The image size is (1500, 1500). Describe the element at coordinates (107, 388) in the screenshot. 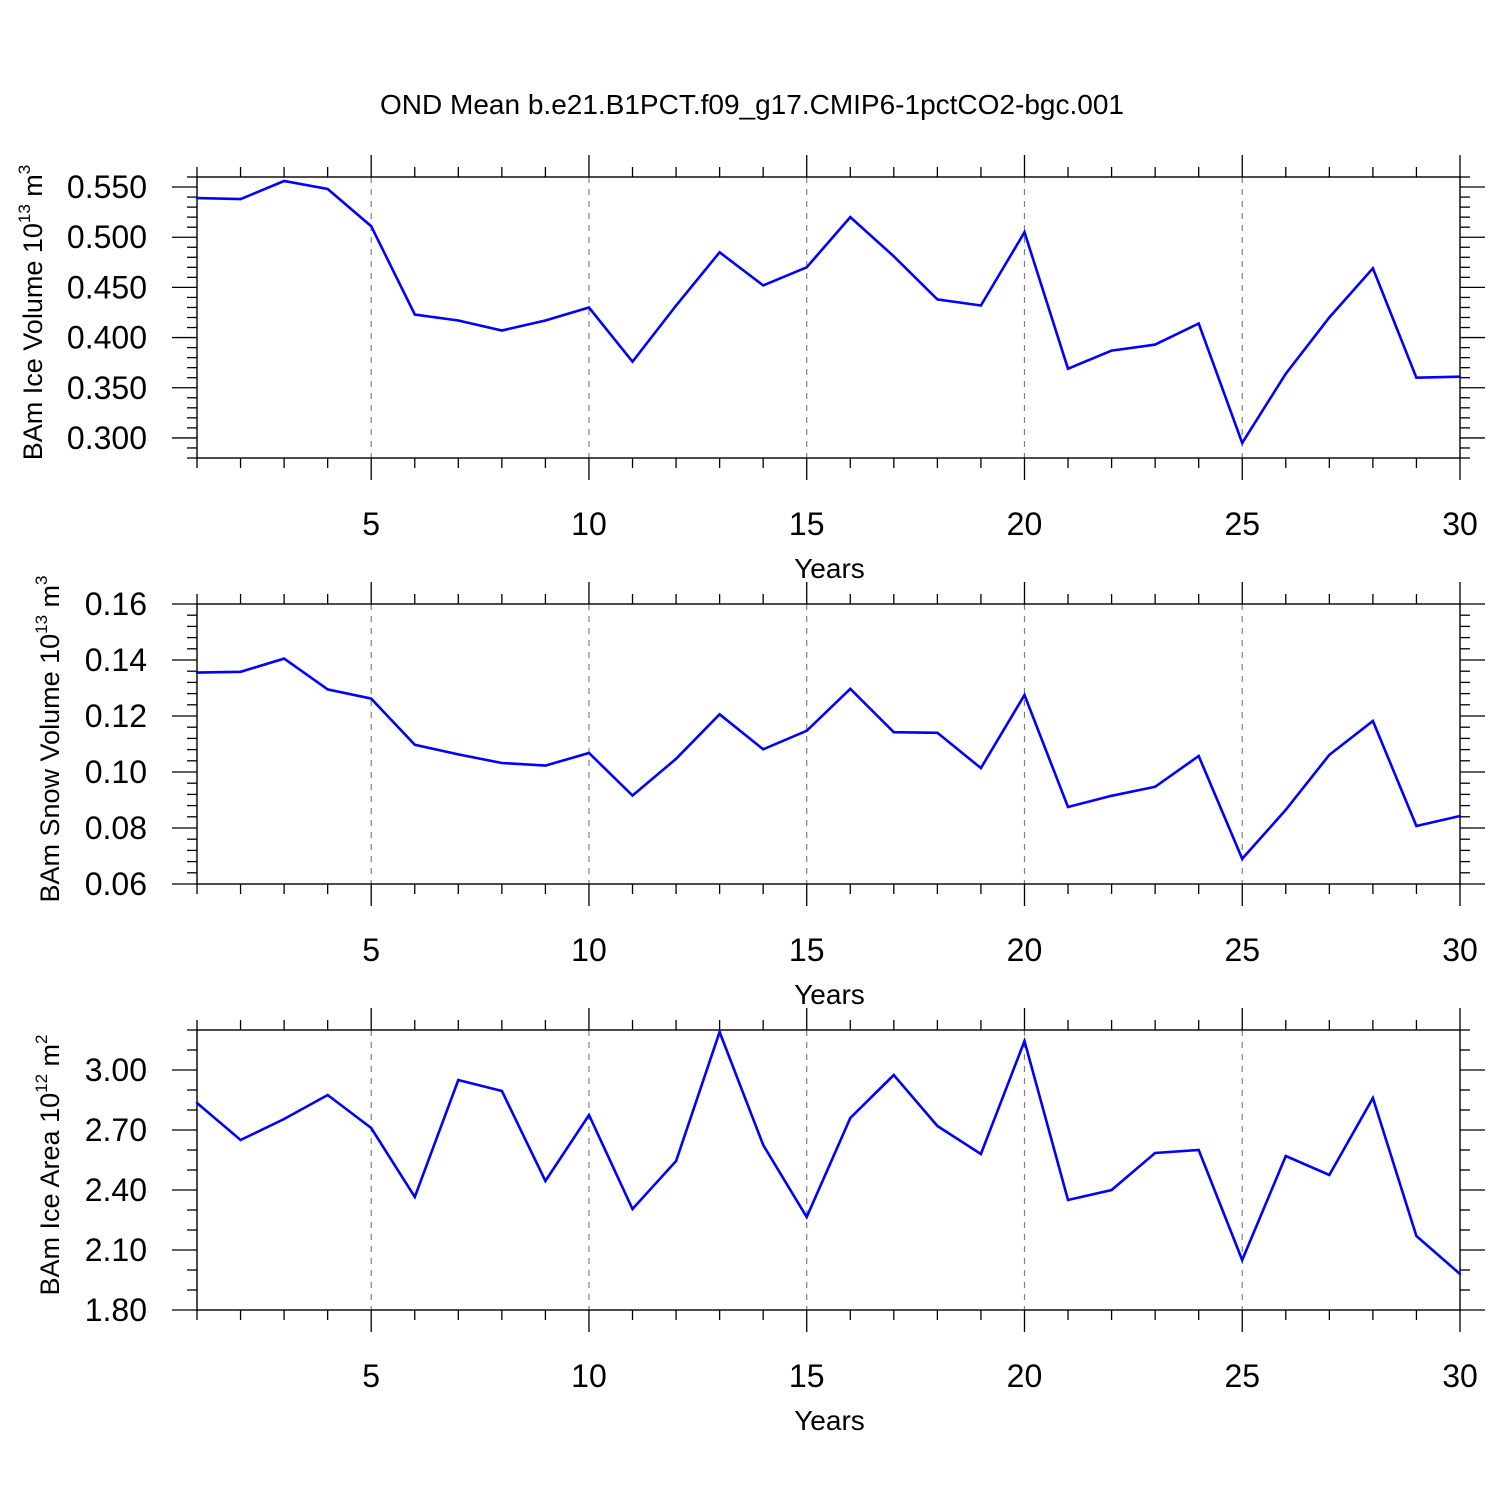

I see `y-tick-label: 0.350` at that location.